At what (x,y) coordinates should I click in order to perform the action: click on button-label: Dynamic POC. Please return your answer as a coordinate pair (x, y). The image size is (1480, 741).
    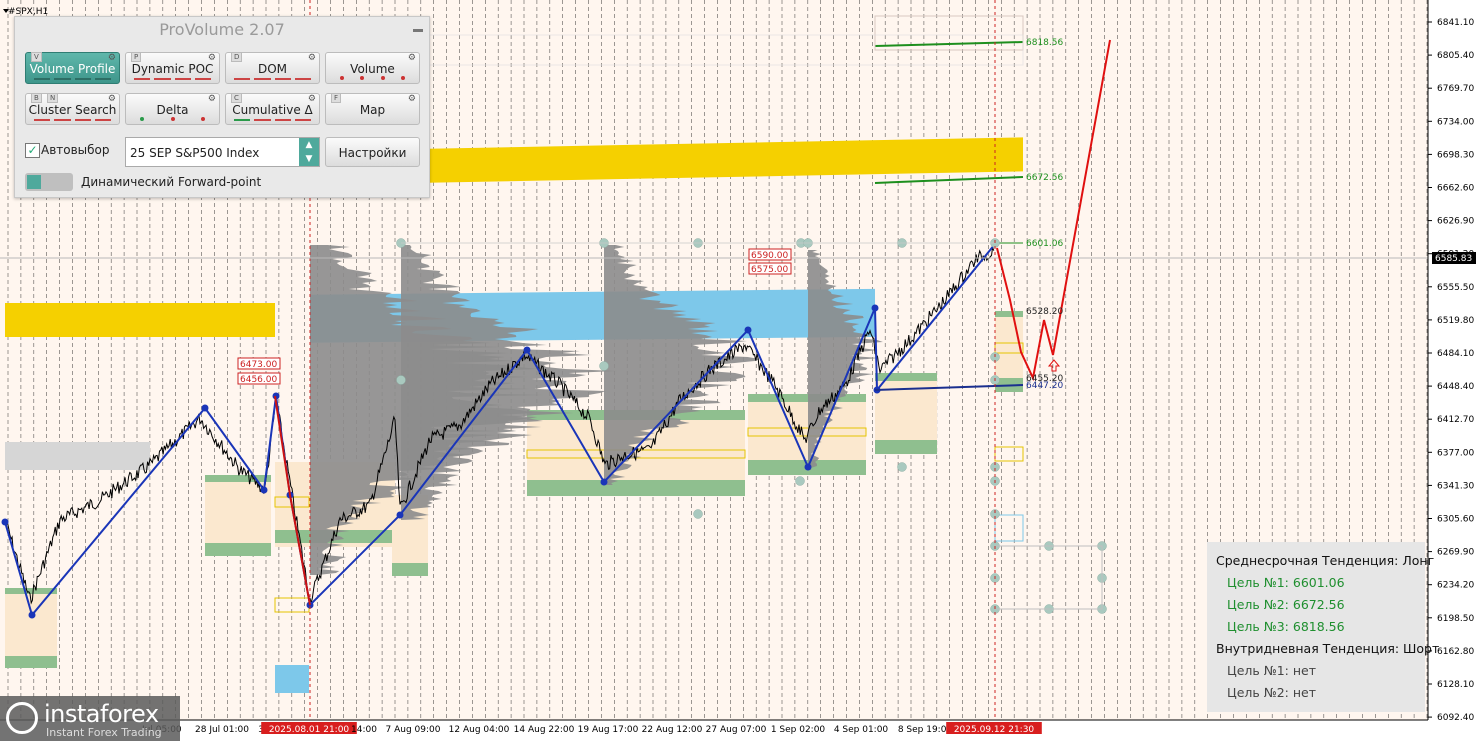
    Looking at the image, I should click on (172, 69).